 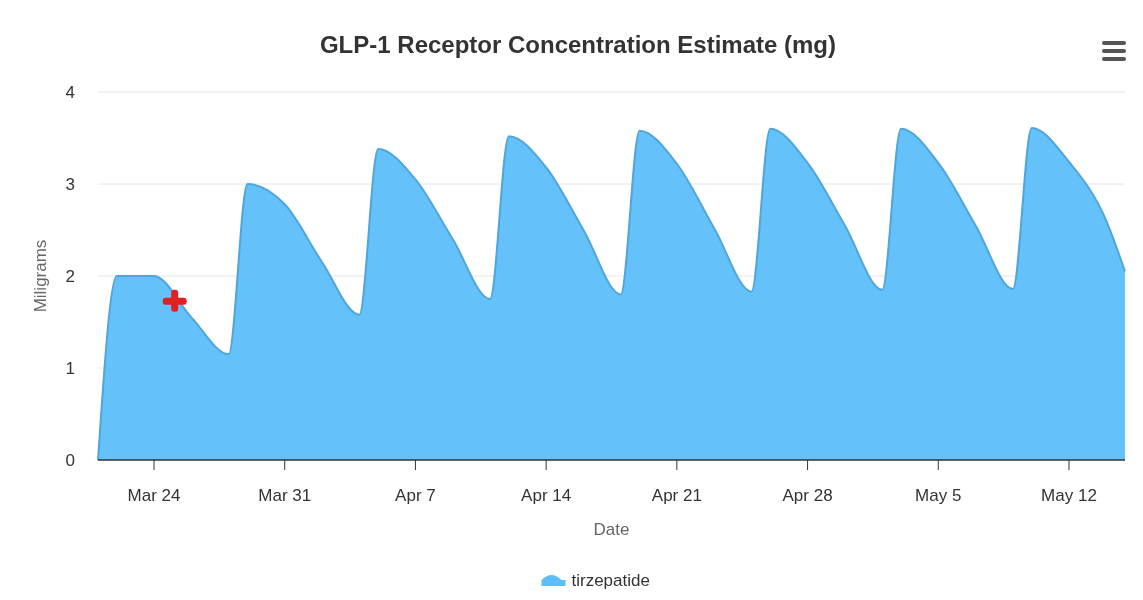 I want to click on y-axis-title: Miligrams, so click(x=40, y=276).